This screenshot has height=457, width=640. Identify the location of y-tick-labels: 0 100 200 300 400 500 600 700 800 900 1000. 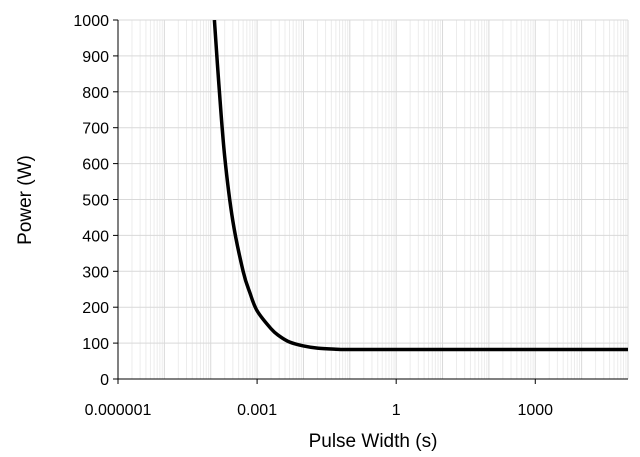
(95, 201).